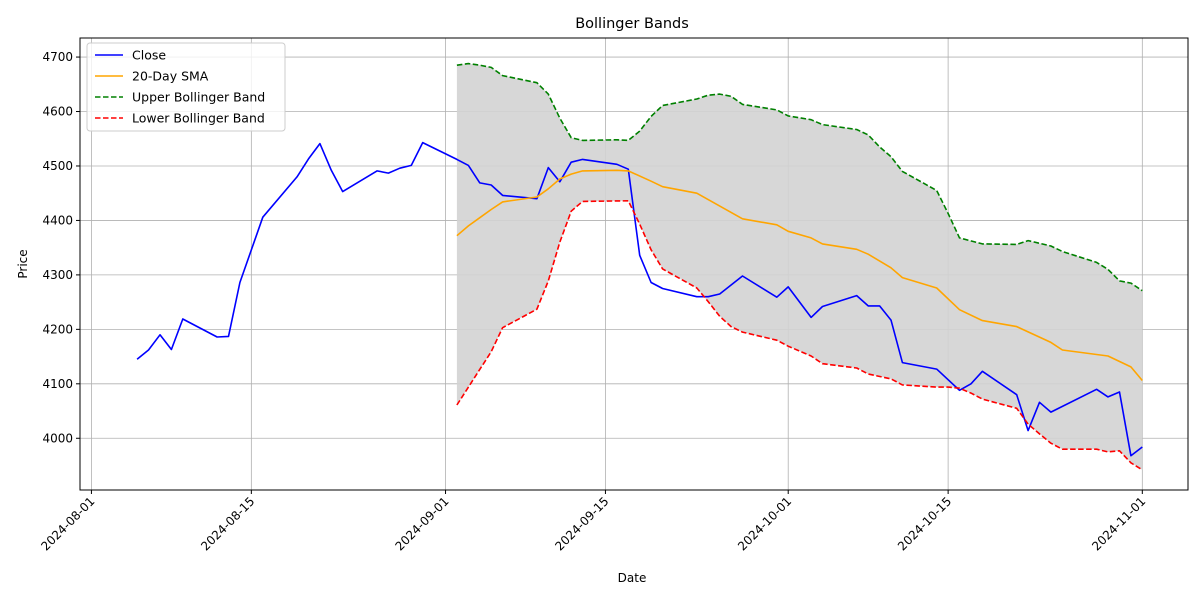 The height and width of the screenshot is (600, 1200). Describe the element at coordinates (57, 329) in the screenshot. I see `y-tick-label: 4200` at that location.